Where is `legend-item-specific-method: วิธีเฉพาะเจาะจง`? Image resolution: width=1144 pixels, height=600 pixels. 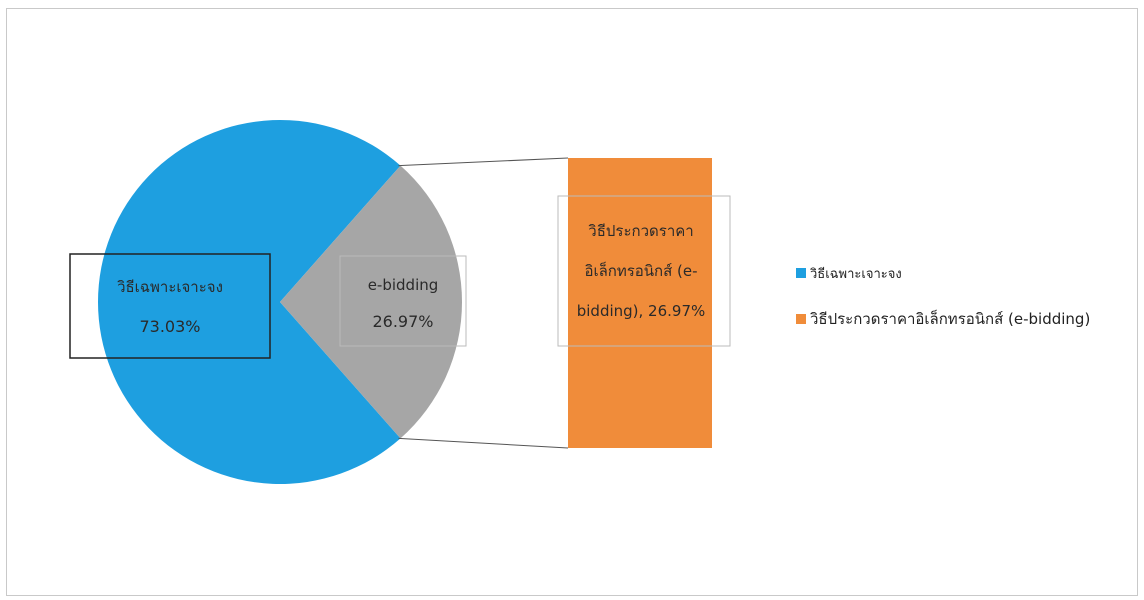
legend-item-specific-method: วิธีเฉพาะเจาะจง is located at coordinates (943, 273).